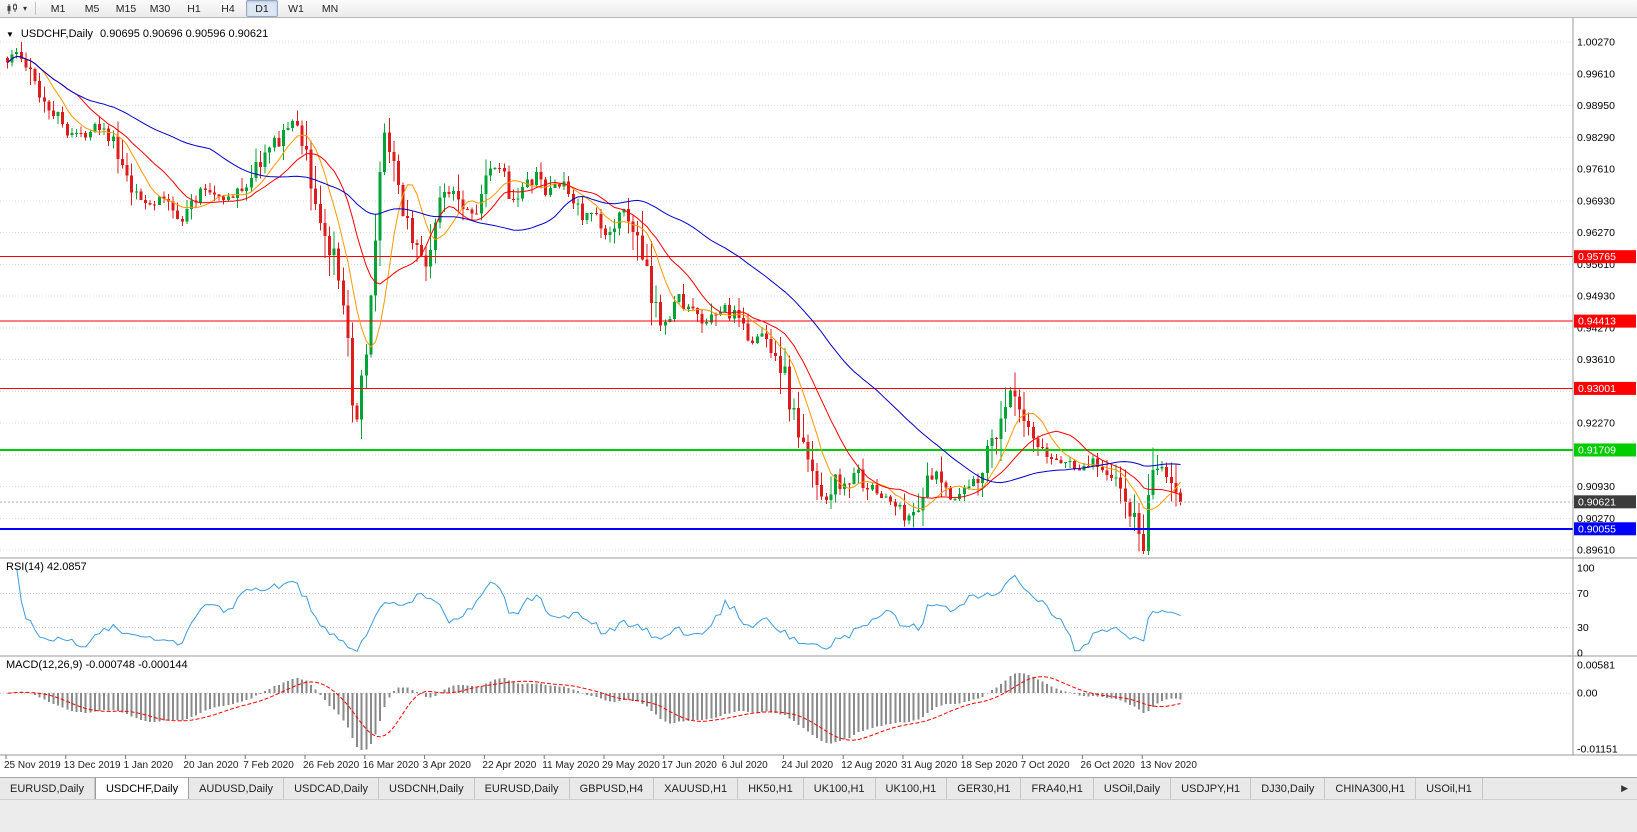 Image resolution: width=1637 pixels, height=832 pixels. What do you see at coordinates (1580, 654) in the screenshot?
I see `svg-text: 0` at bounding box center [1580, 654].